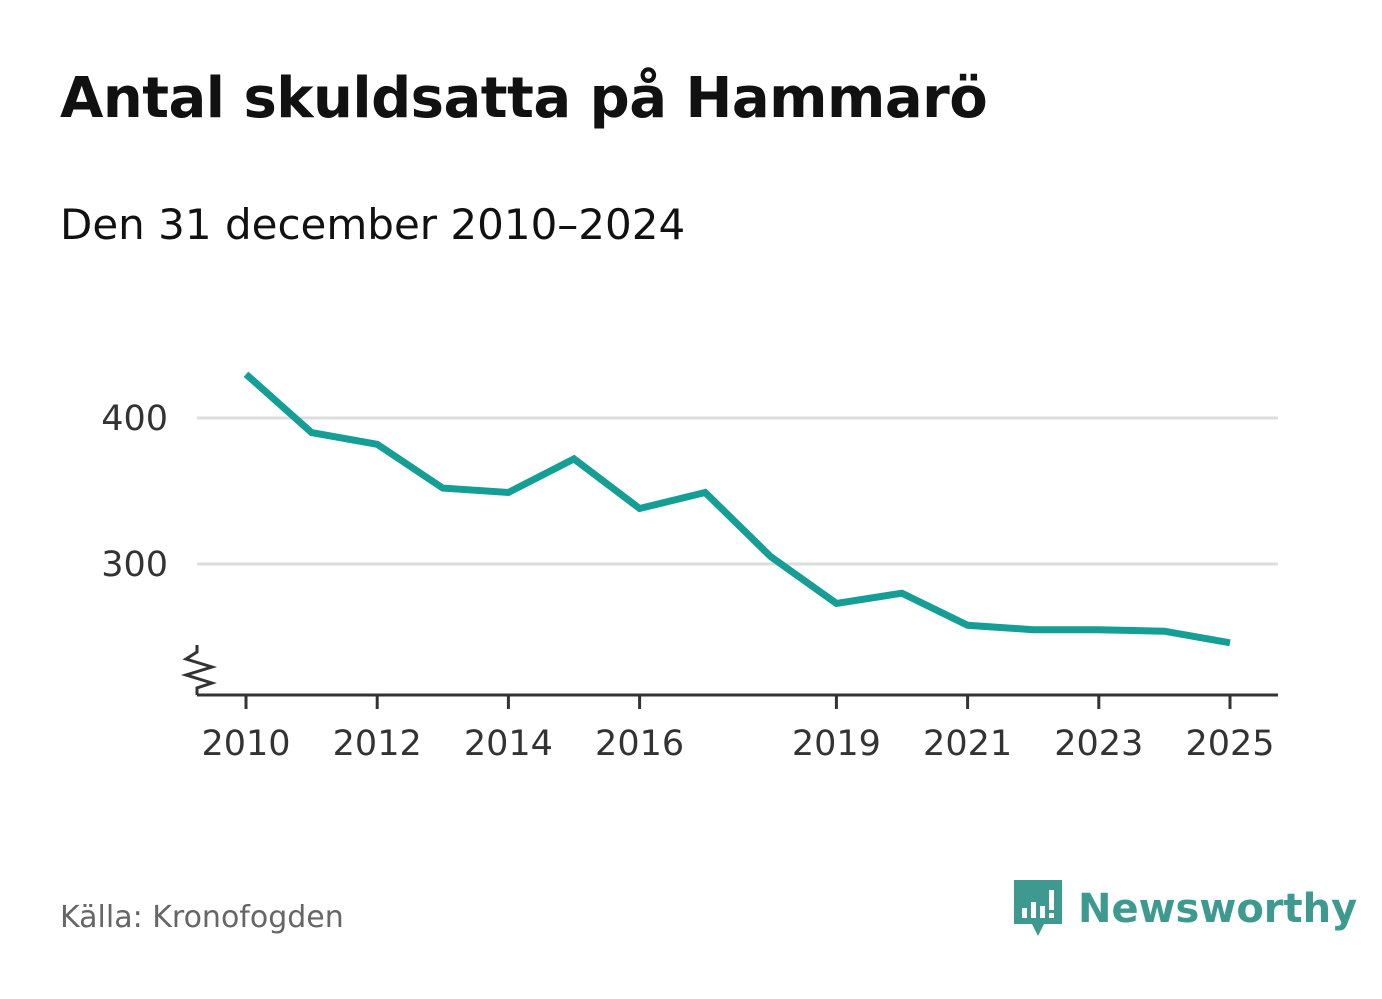 This screenshot has height=999, width=1382. What do you see at coordinates (199, 670) in the screenshot?
I see `y-axis-break` at bounding box center [199, 670].